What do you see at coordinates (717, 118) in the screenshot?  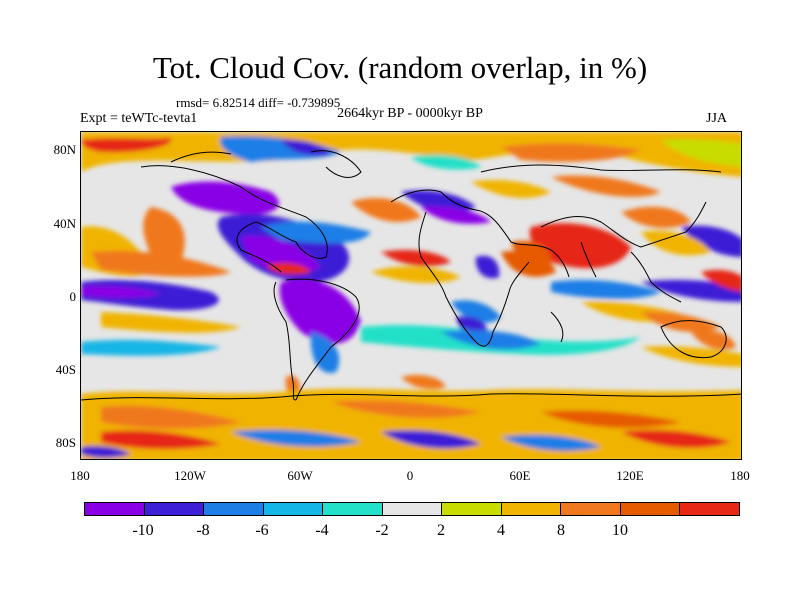 I see `season-label: JJA` at bounding box center [717, 118].